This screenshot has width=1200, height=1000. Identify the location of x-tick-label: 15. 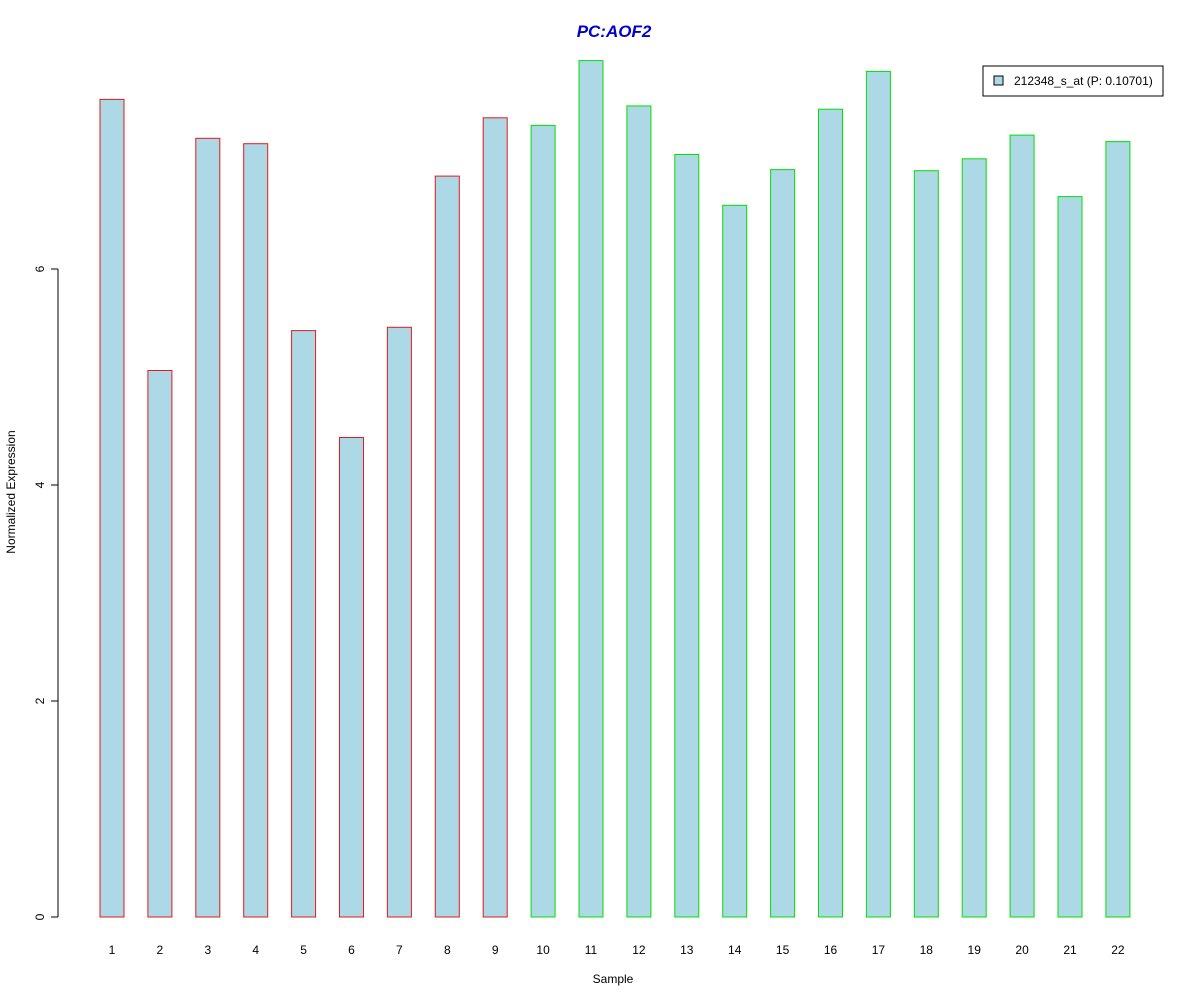
(783, 950).